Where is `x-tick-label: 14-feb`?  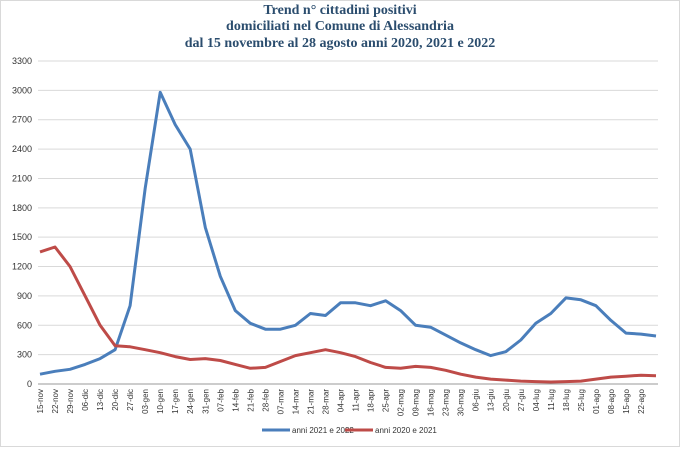
x-tick-label: 14-feb is located at coordinates (235, 399).